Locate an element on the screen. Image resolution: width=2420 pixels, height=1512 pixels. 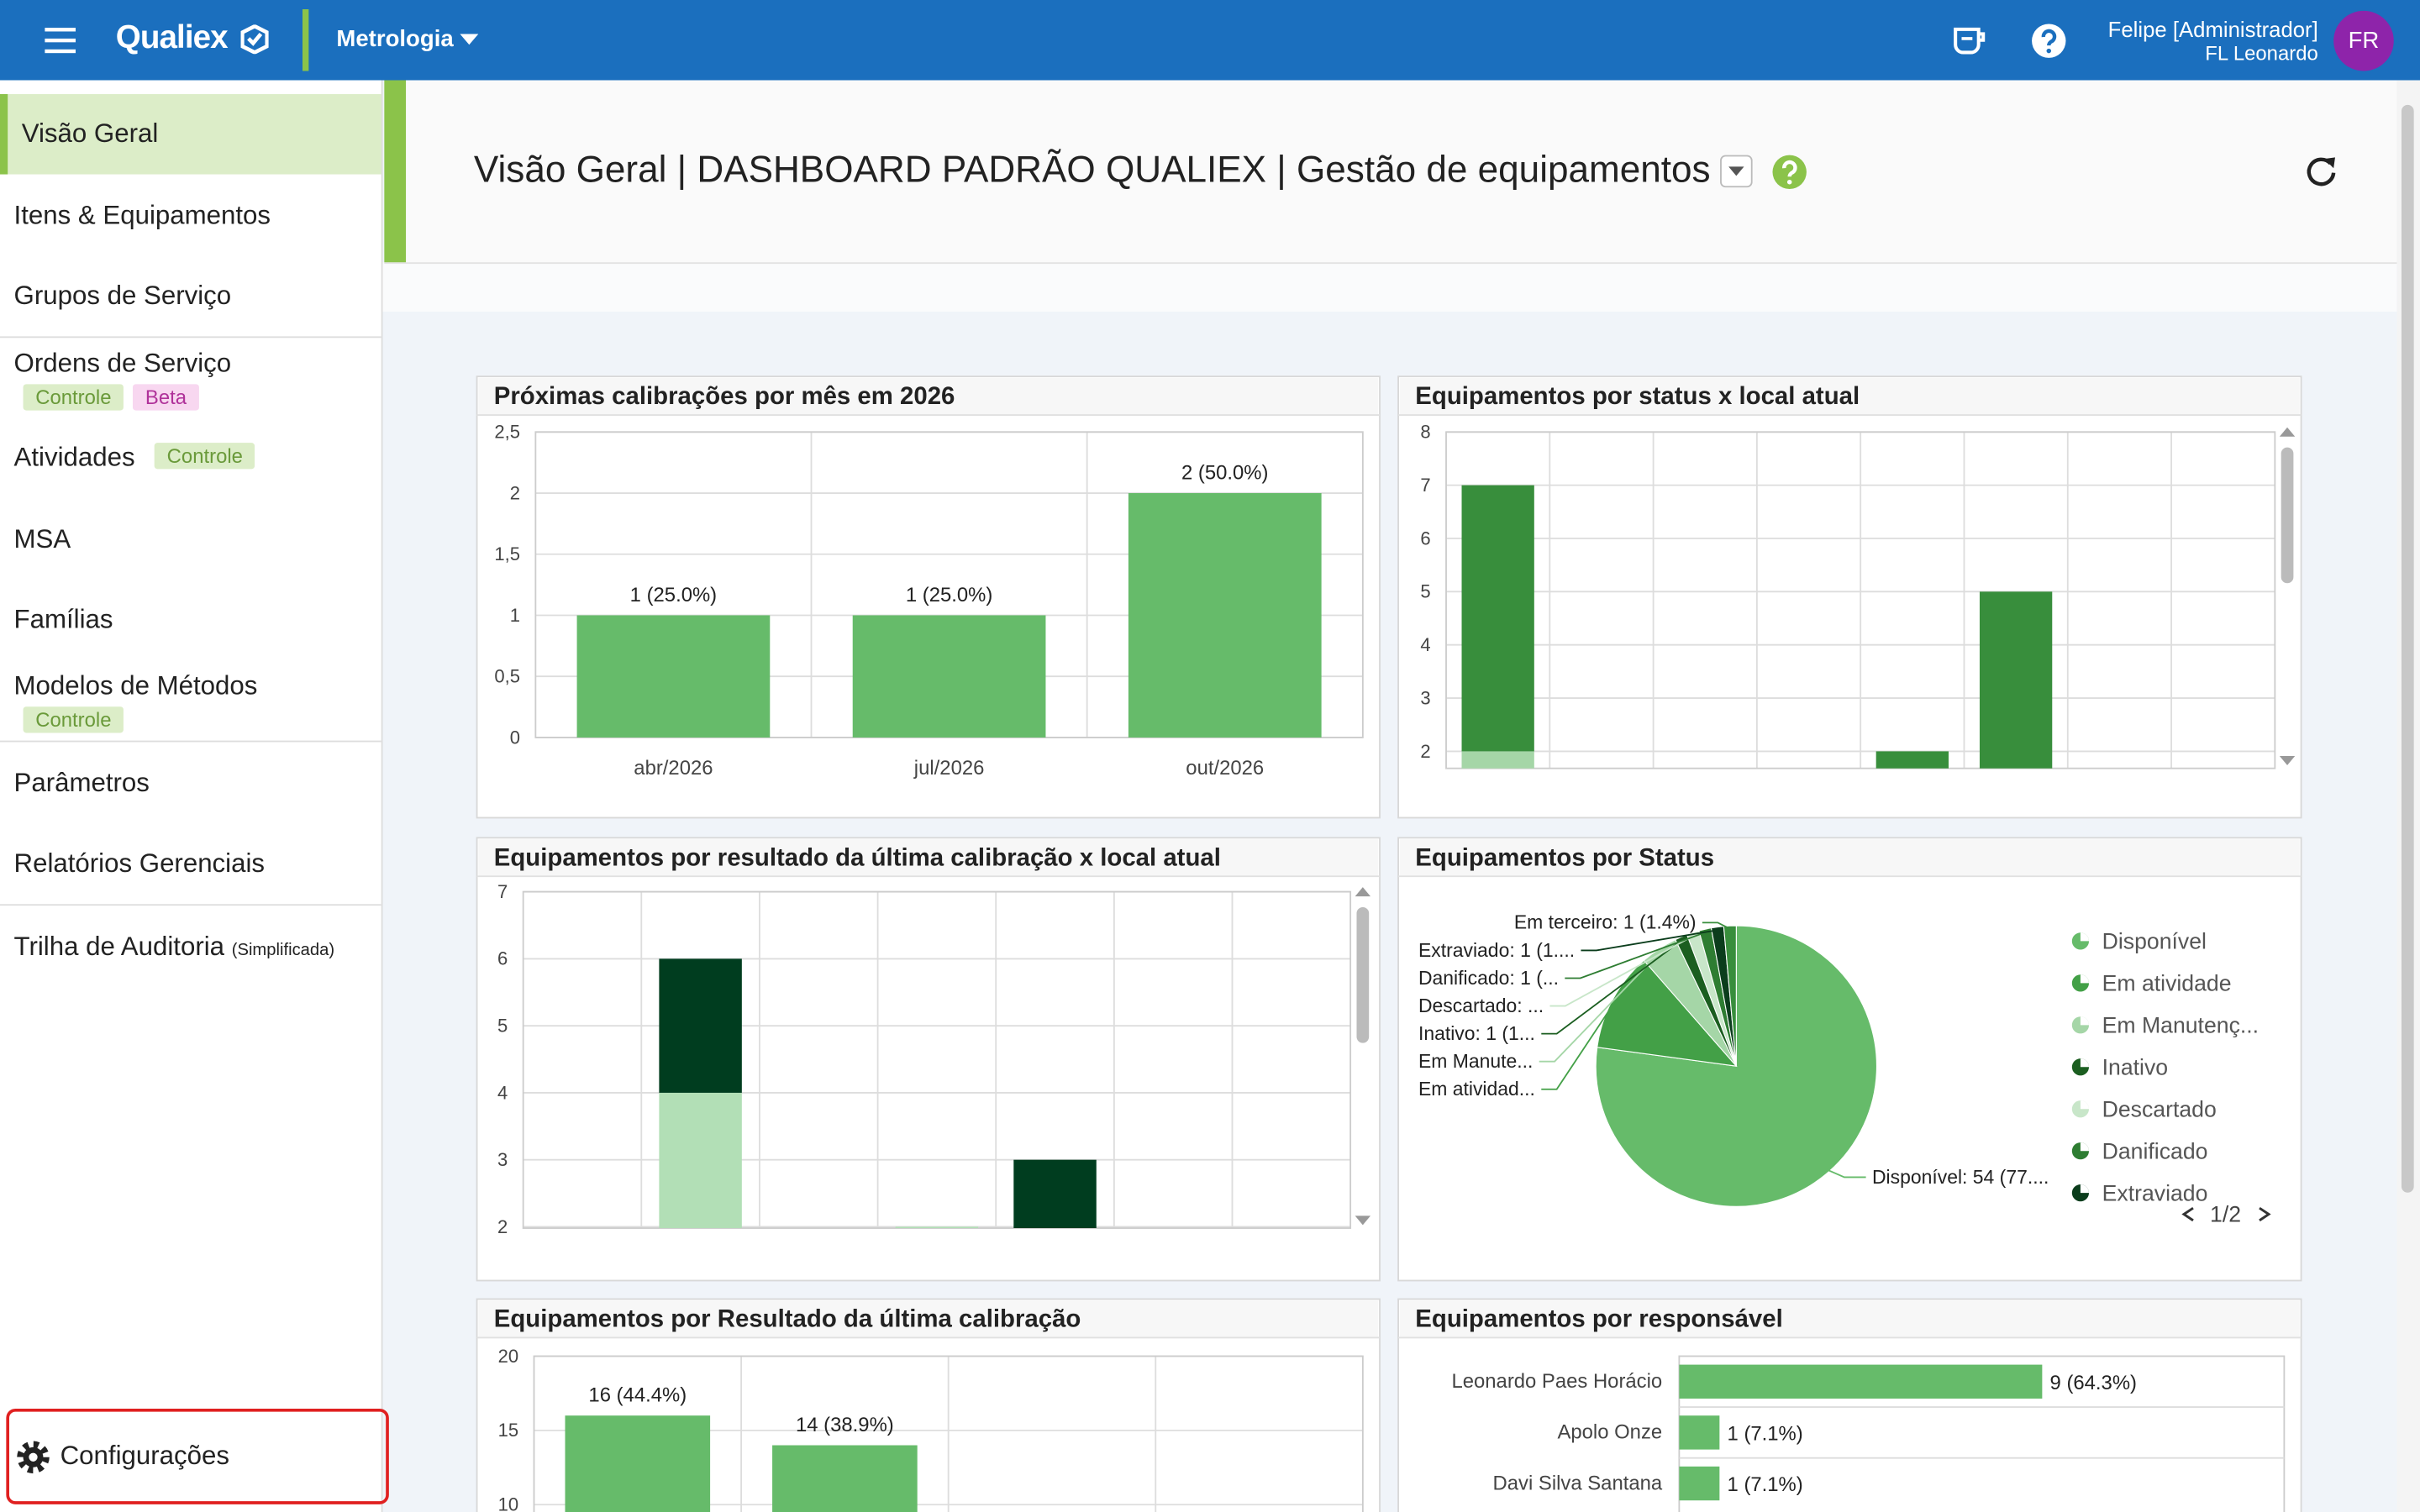
scroll-up is located at coordinates (1363, 892).